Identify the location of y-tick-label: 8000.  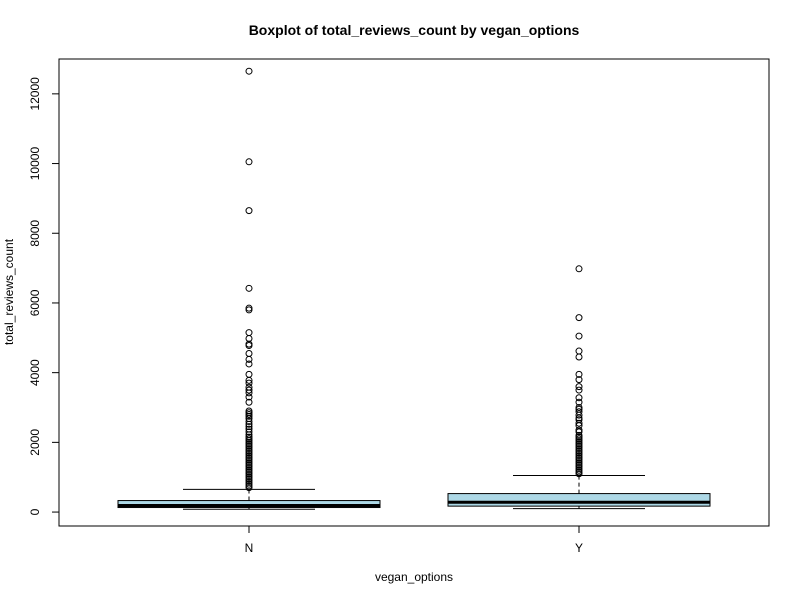
(35, 233).